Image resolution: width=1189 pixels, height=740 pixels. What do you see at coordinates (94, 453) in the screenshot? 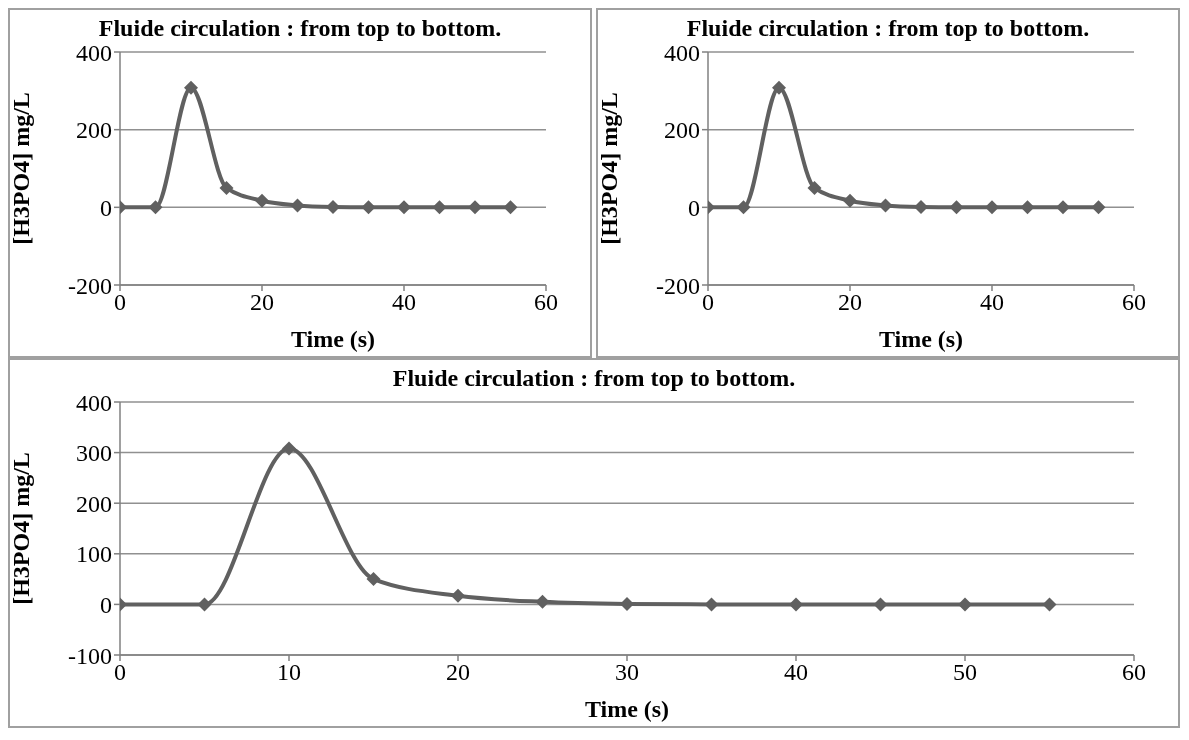
I see `y-tick-label: 300` at bounding box center [94, 453].